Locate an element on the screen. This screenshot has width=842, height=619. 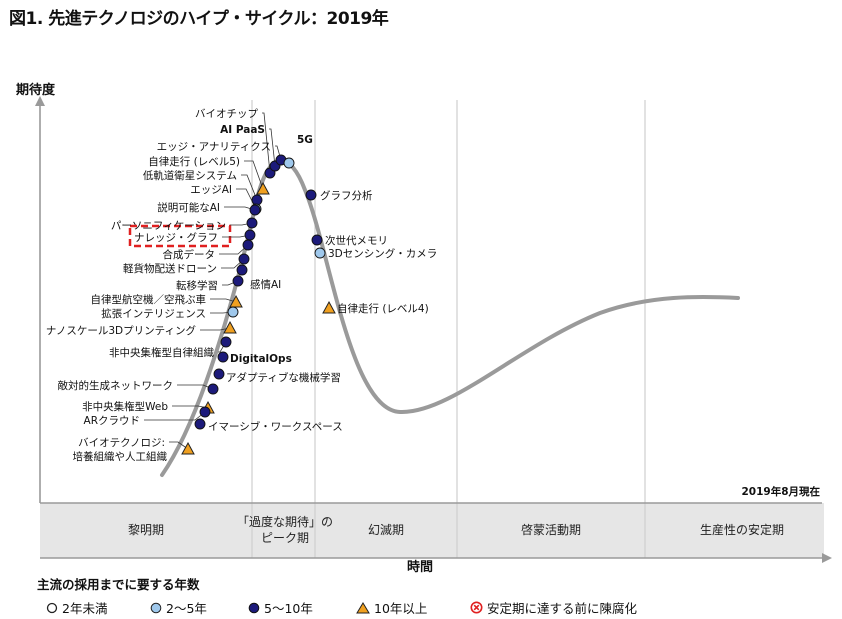
legend-item-5-10y: 5～10年 is located at coordinates (280, 607).